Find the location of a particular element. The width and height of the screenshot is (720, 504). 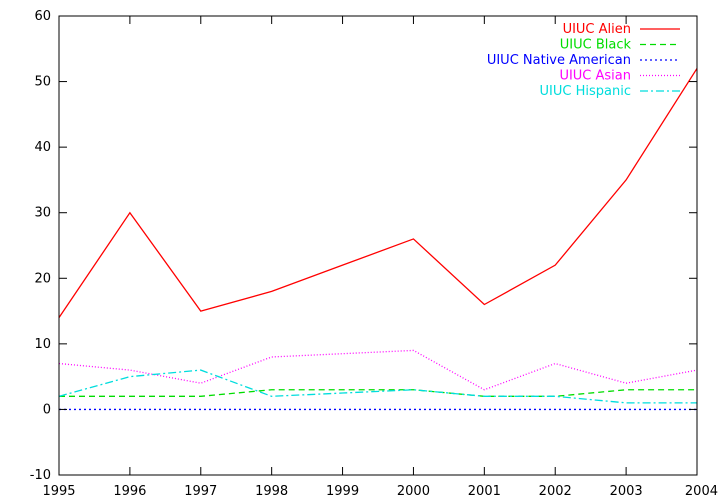

x-tick-label: 2003 is located at coordinates (626, 491).